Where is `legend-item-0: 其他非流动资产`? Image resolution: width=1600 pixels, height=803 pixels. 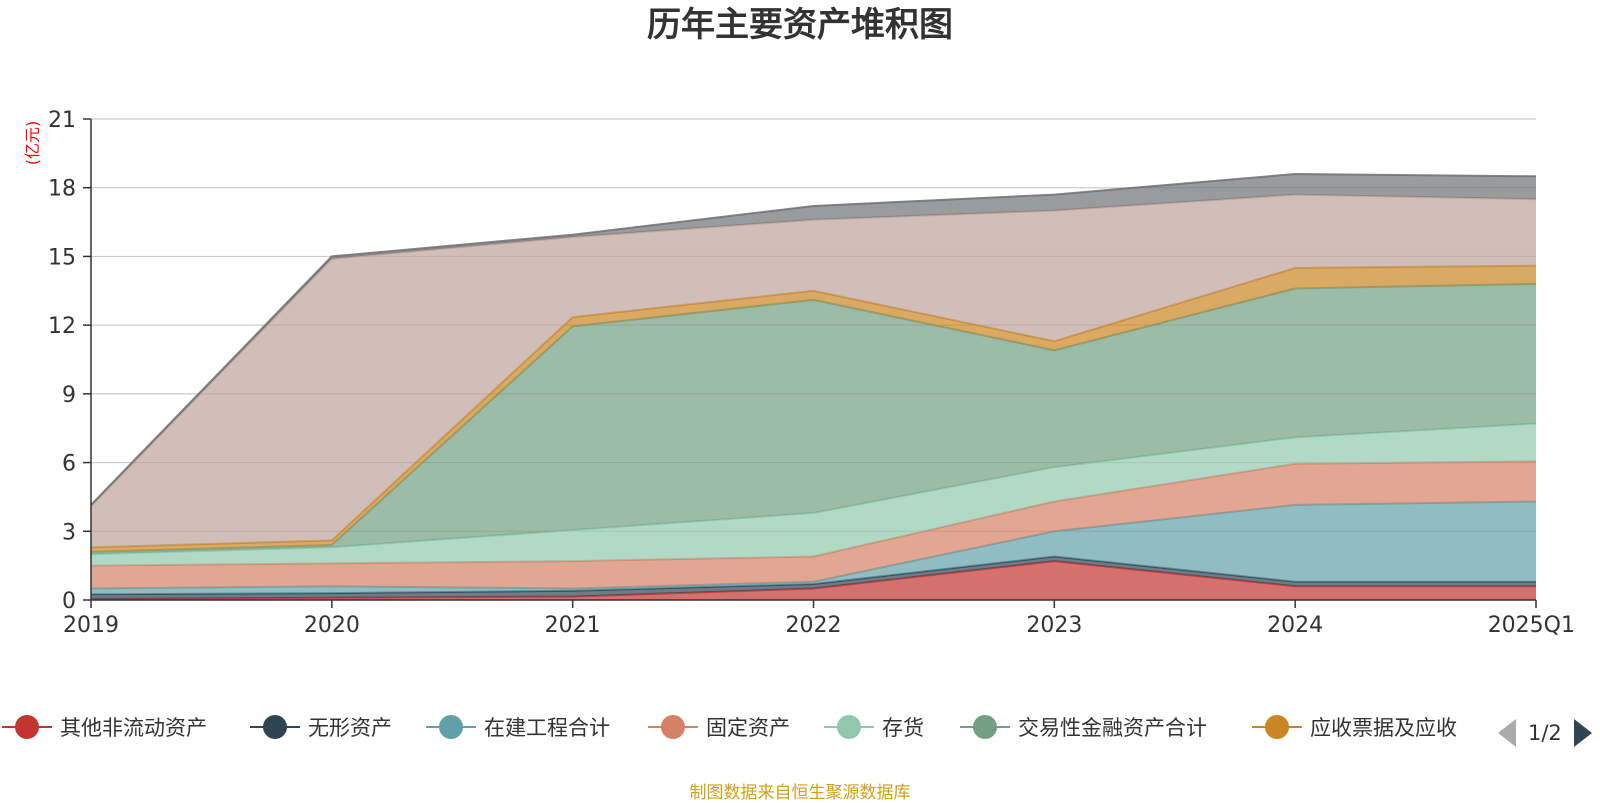
legend-item-0: 其他非流动资产 is located at coordinates (103, 727).